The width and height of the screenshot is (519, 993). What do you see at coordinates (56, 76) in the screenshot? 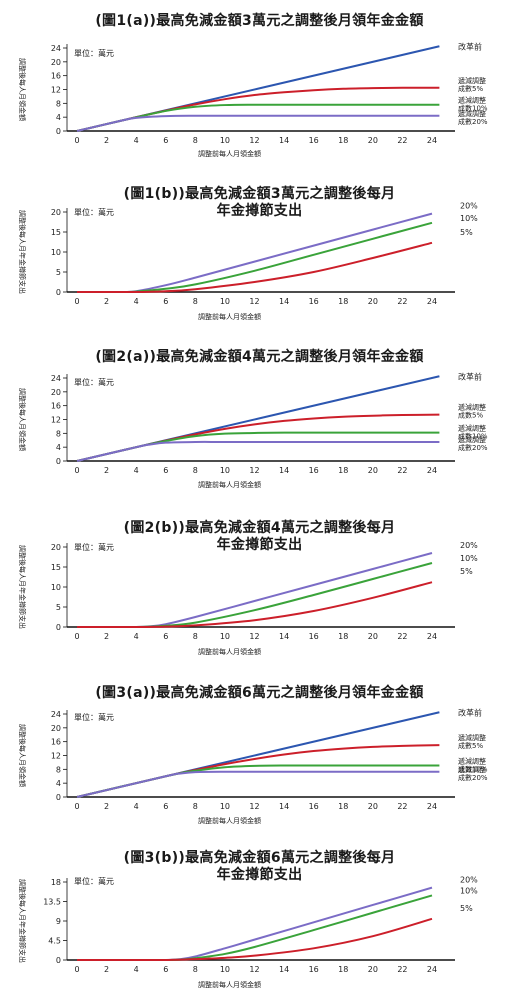
I see `chart-1a-ytick-label: 16` at bounding box center [56, 76].